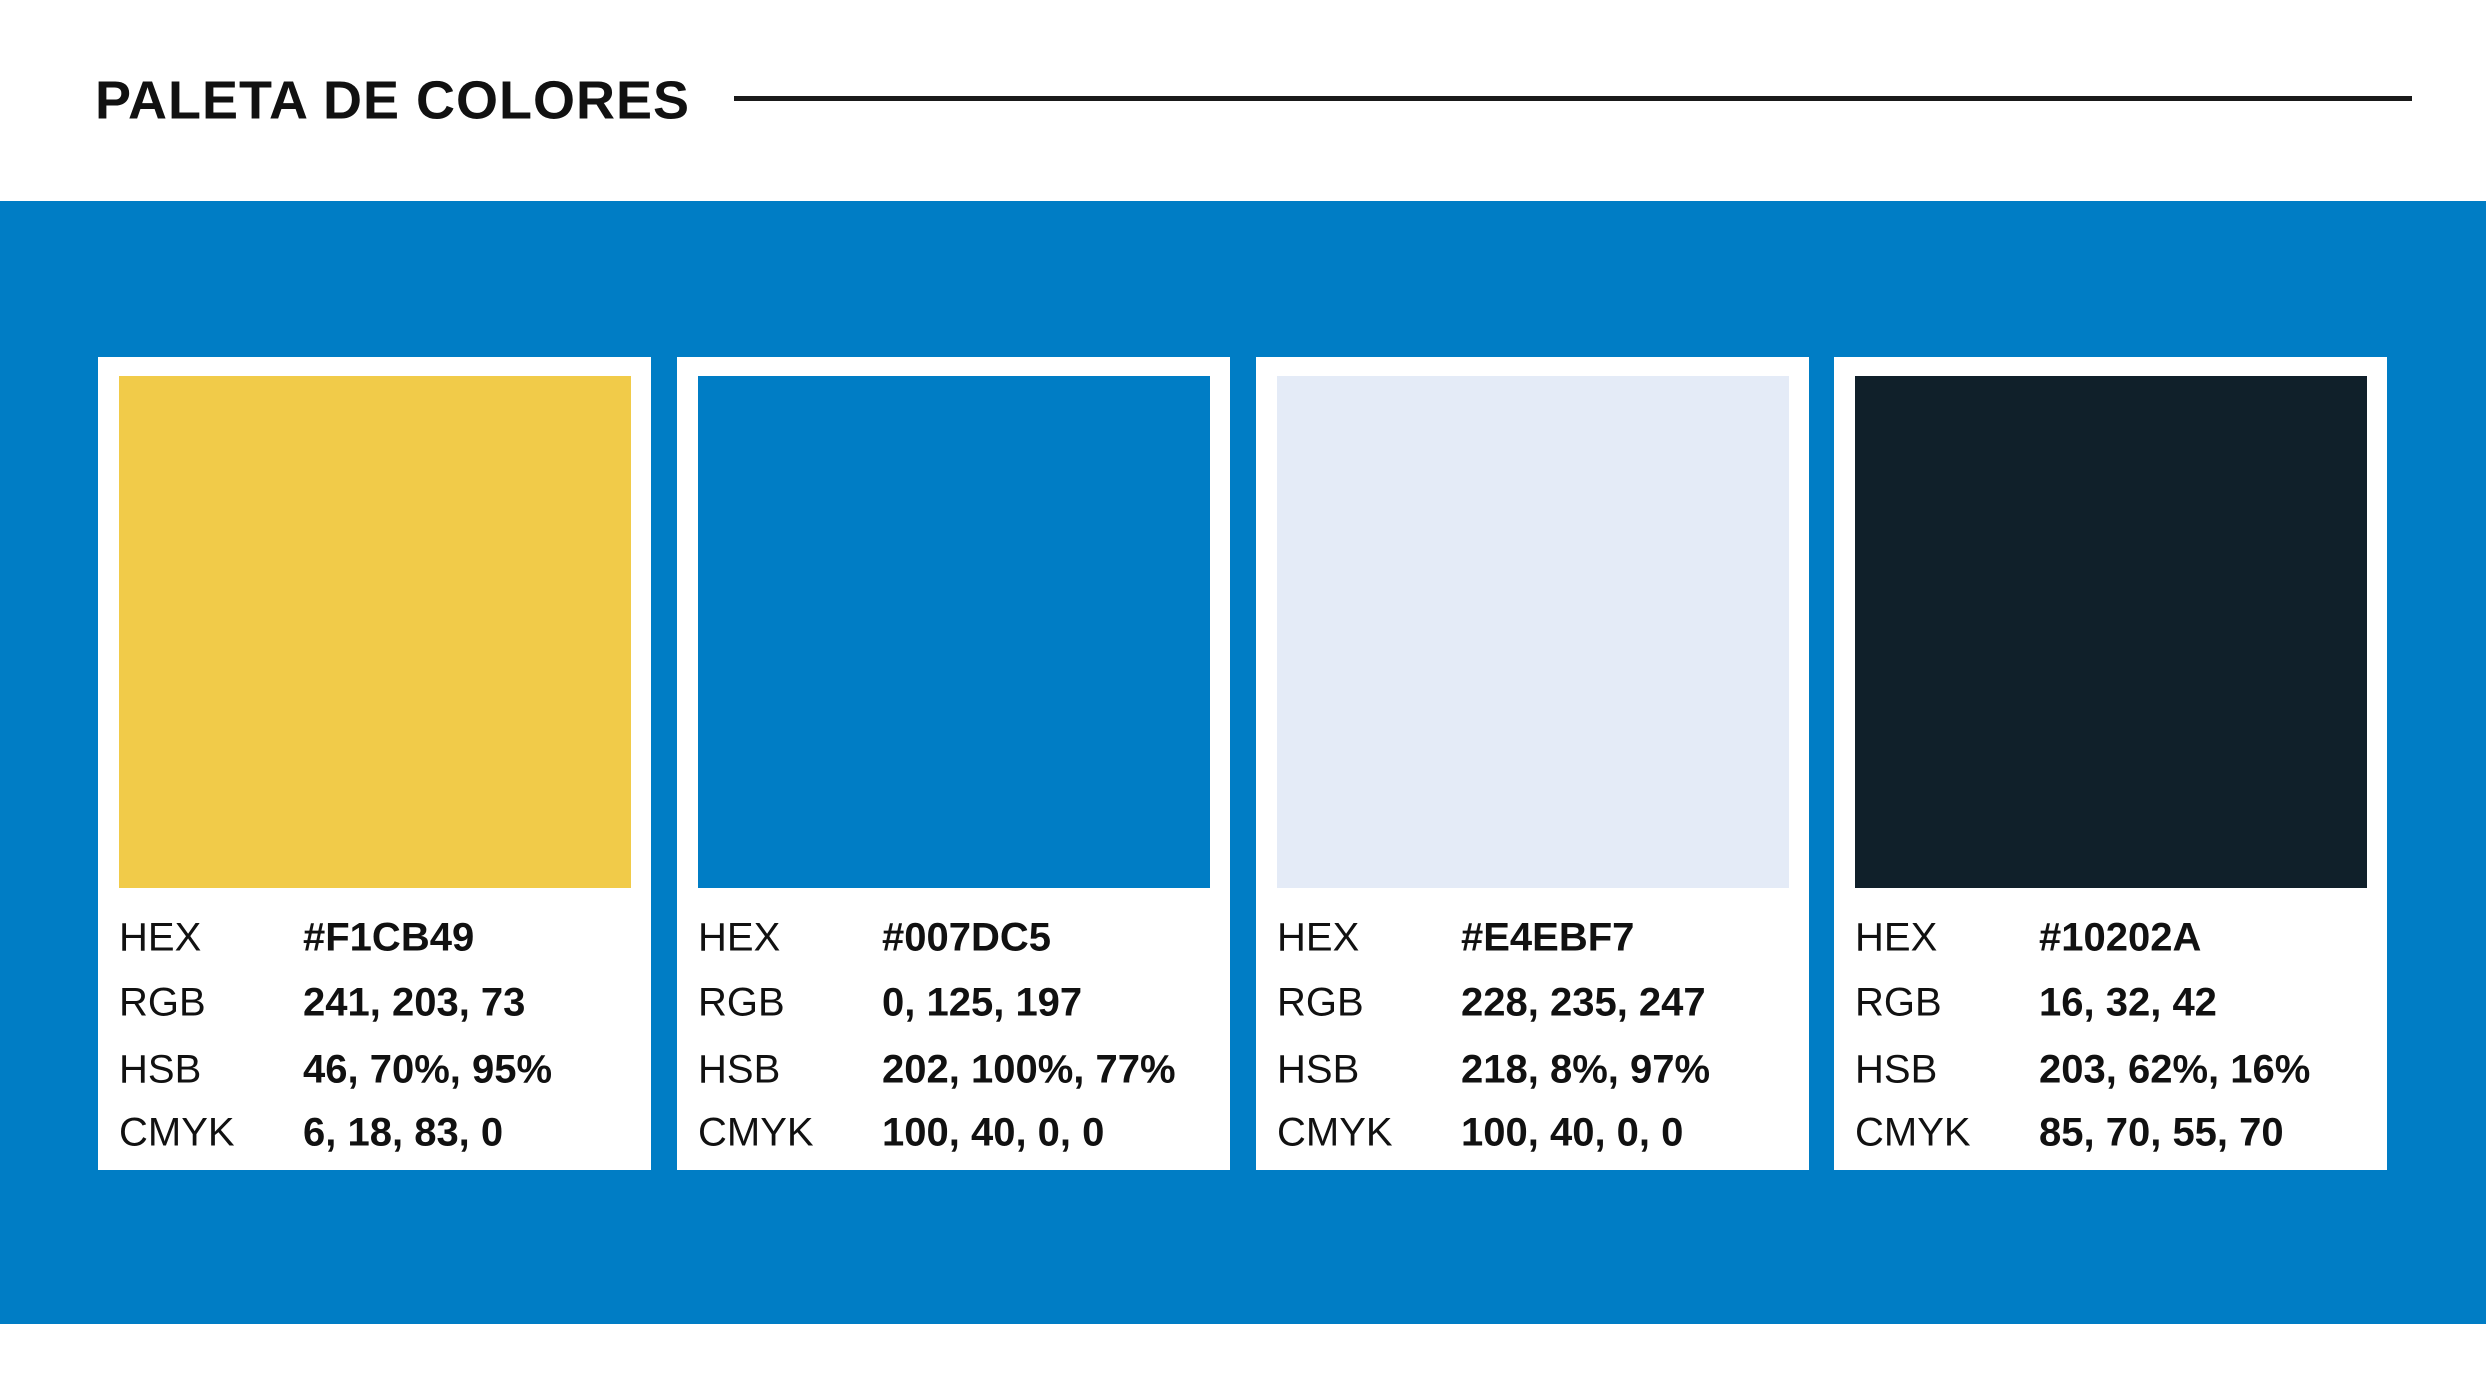 This screenshot has height=1398, width=2486. Describe the element at coordinates (427, 1070) in the screenshot. I see `row-value: 46, 70%, 95%` at that location.